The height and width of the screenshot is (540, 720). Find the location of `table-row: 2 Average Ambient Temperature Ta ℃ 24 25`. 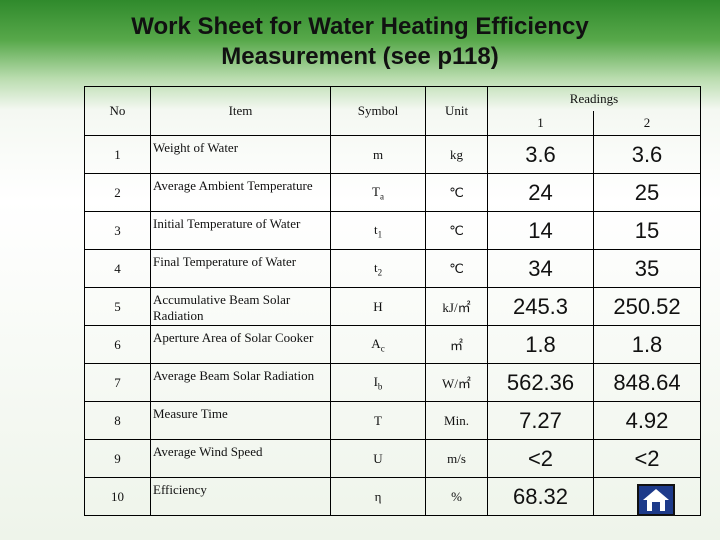

table-row: 2 Average Ambient Temperature Ta ℃ 24 25 is located at coordinates (392, 192).